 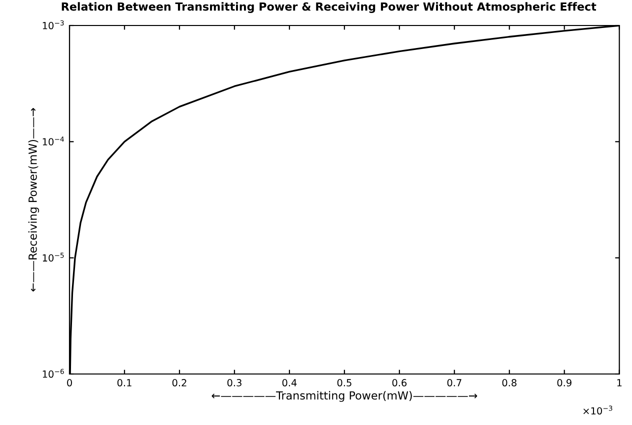 What do you see at coordinates (329, 7) in the screenshot?
I see `chart-title: Relation Between Transmitting Power & Receiving Power Without Atmospheric Effect` at bounding box center [329, 7].